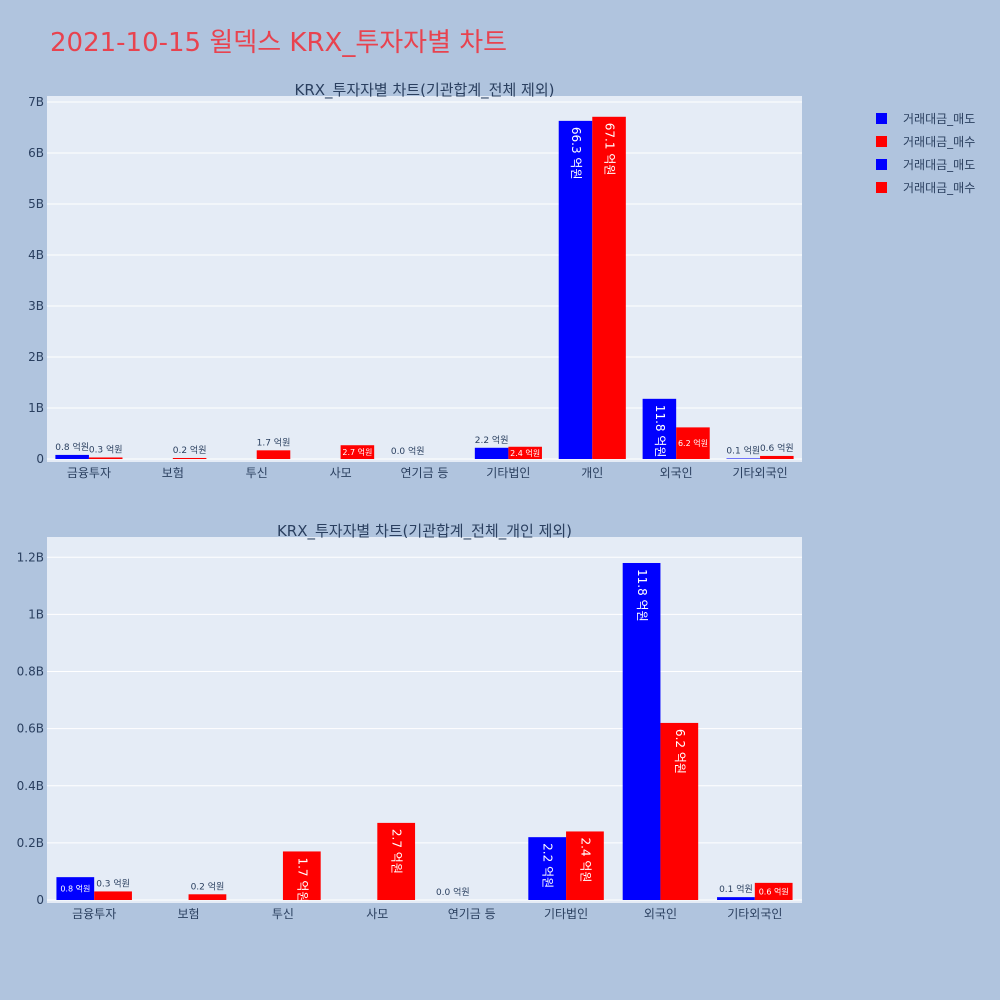 The width and height of the screenshot is (1000, 1000). I want to click on chart-title: KRX_투자자별 차트(기관합계_전체 제외), so click(425, 90).